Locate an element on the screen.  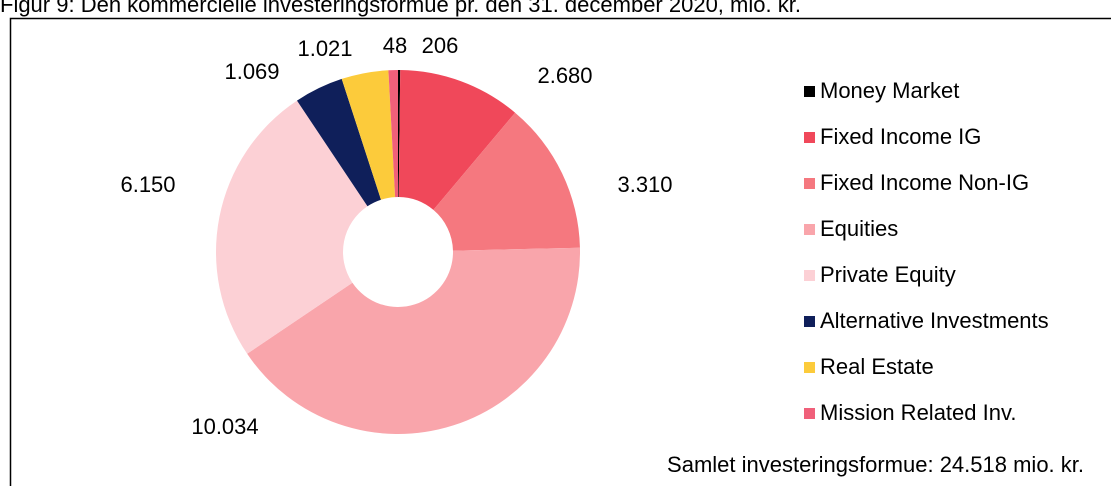
legend-label: Fixed Income IG is located at coordinates (900, 136).